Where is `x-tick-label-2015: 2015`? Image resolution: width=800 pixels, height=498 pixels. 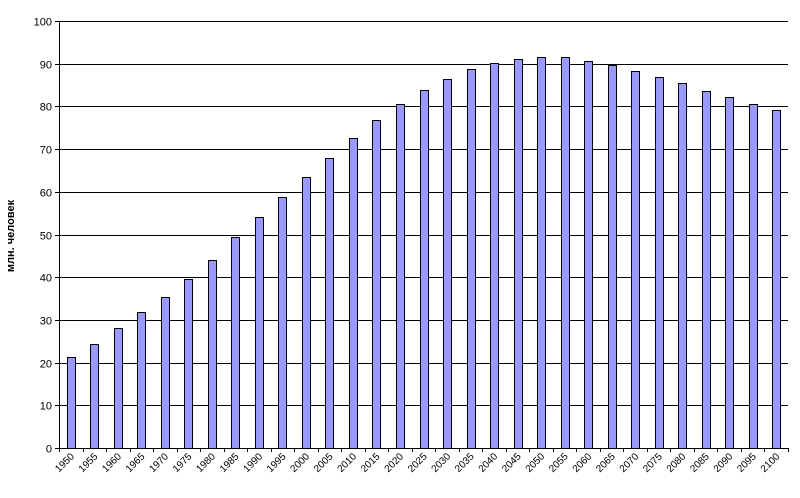 x-tick-label-2015: 2015 is located at coordinates (371, 463).